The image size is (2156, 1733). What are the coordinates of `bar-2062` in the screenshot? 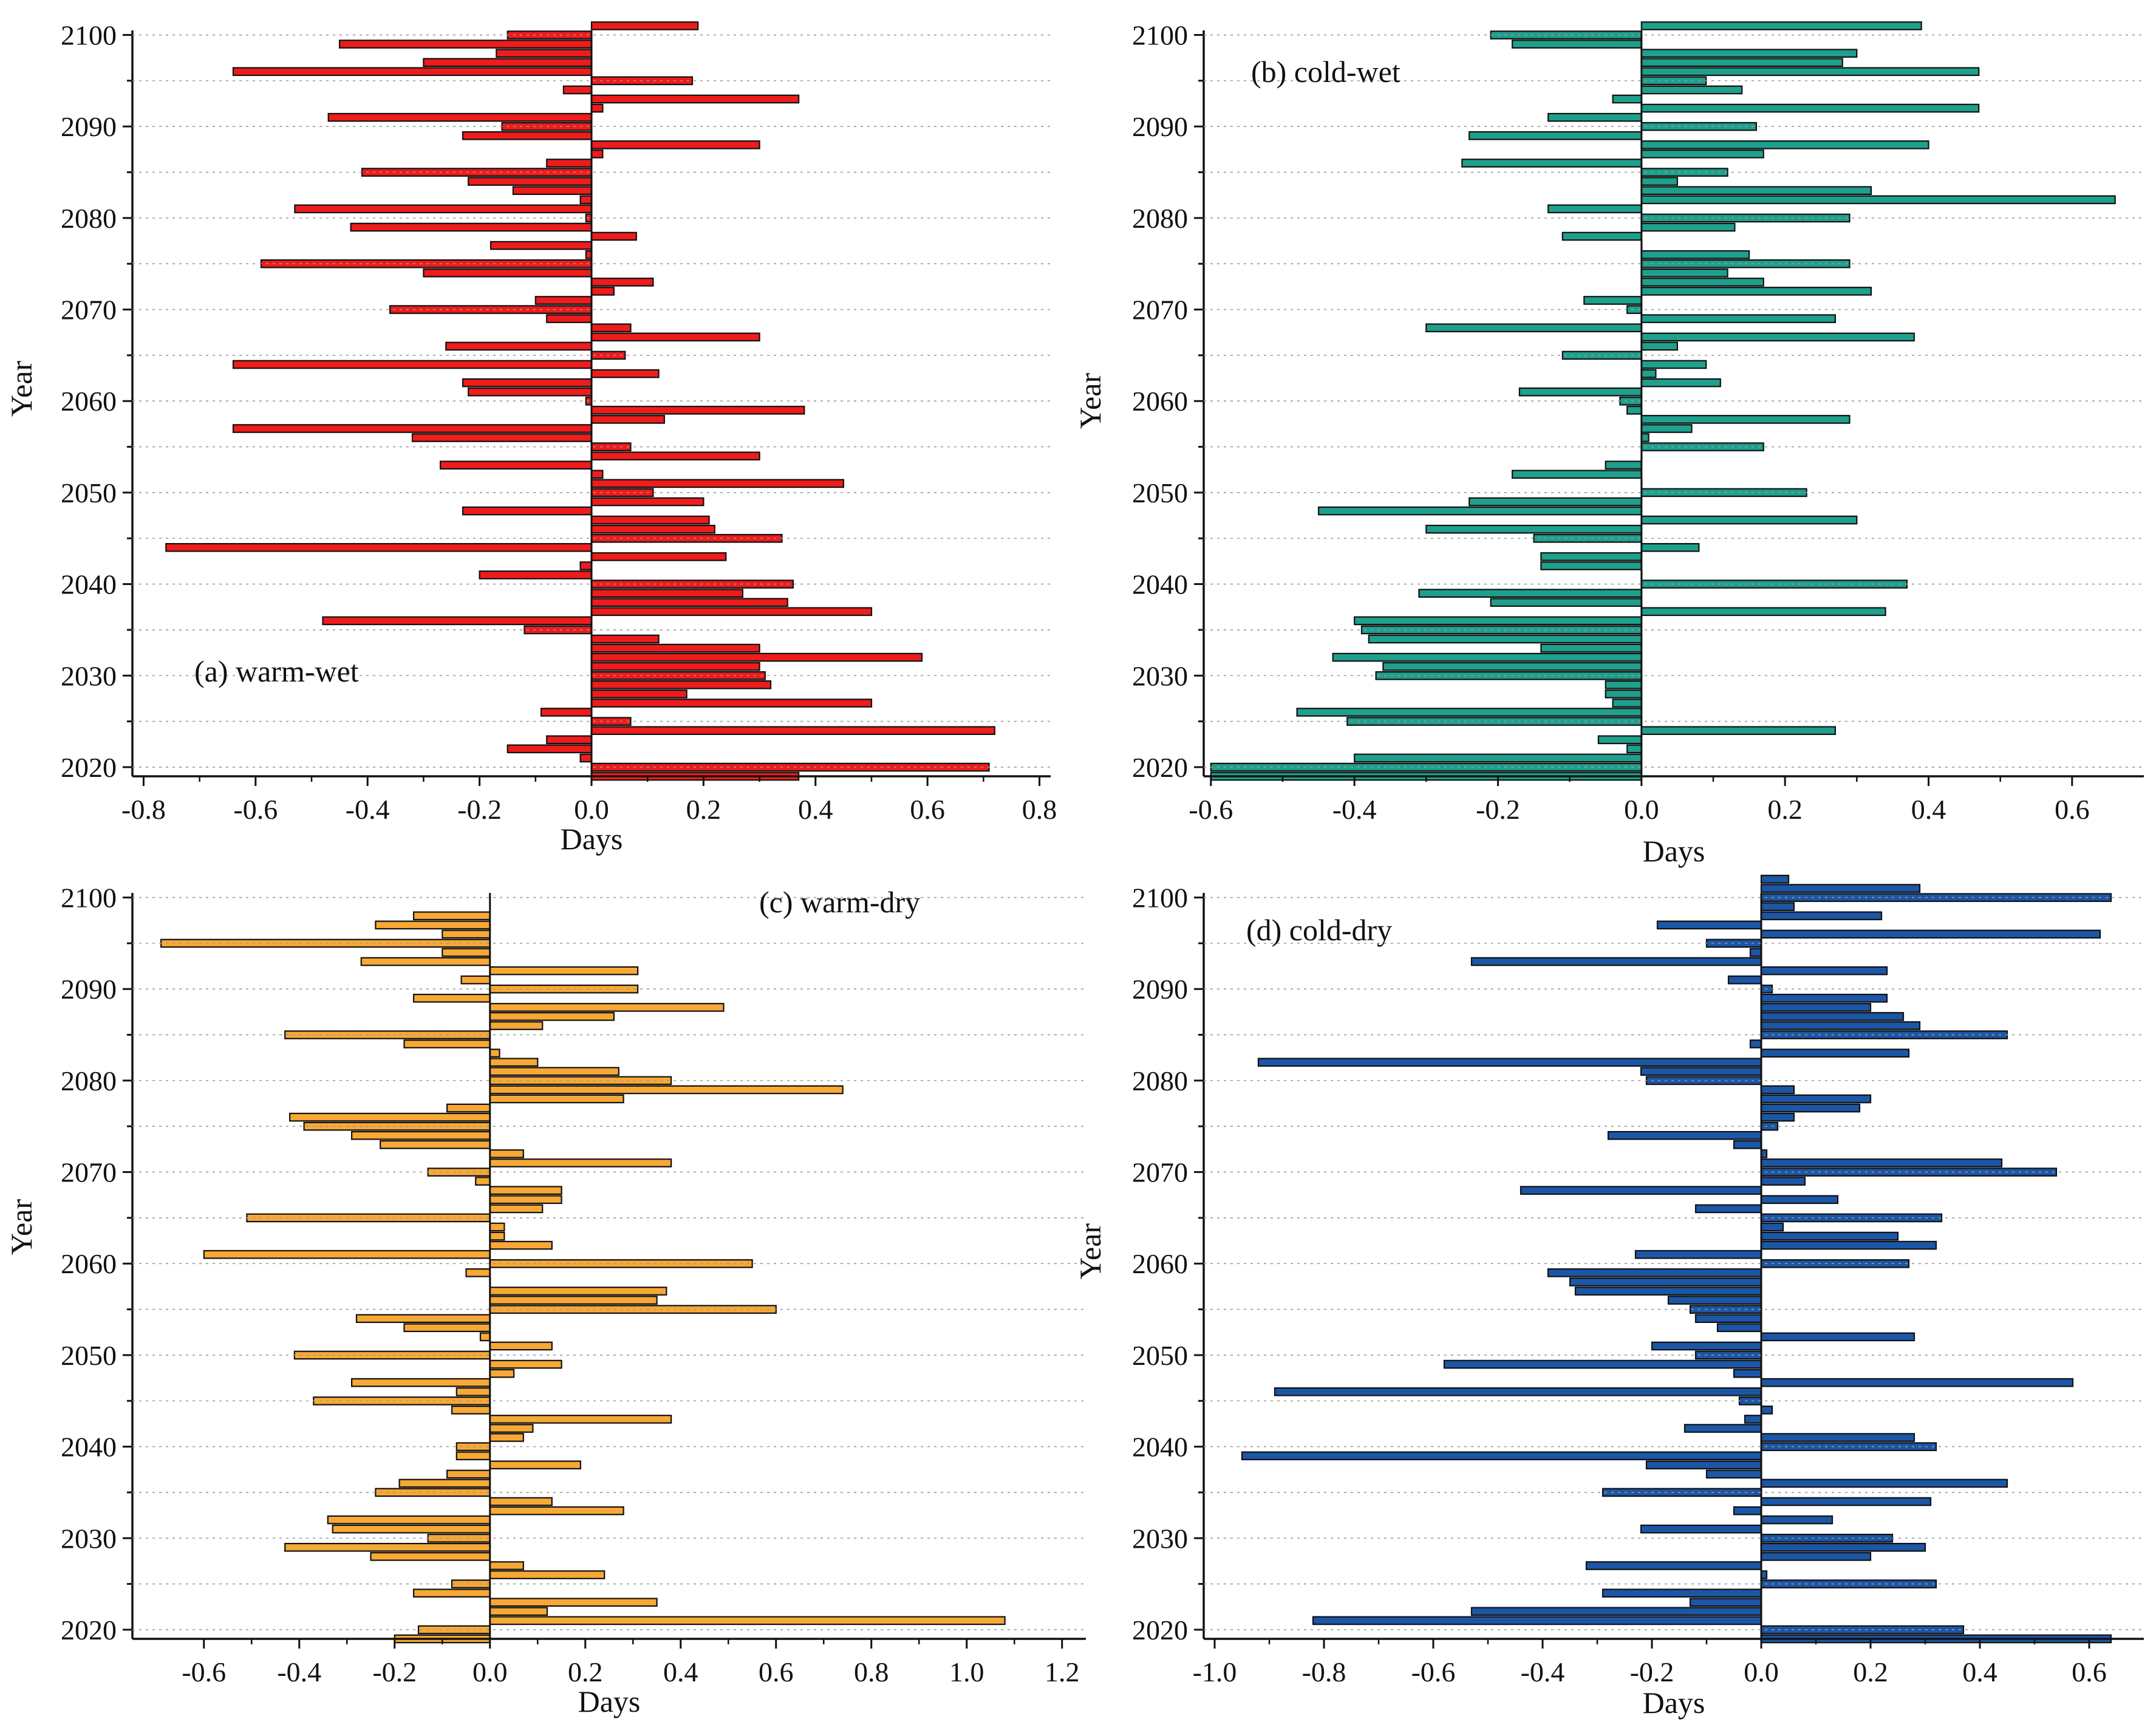 It's located at (1848, 1245).